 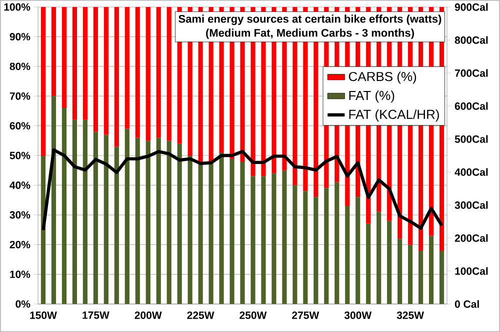 I want to click on y-tick-label: 40%, so click(x=20, y=185).